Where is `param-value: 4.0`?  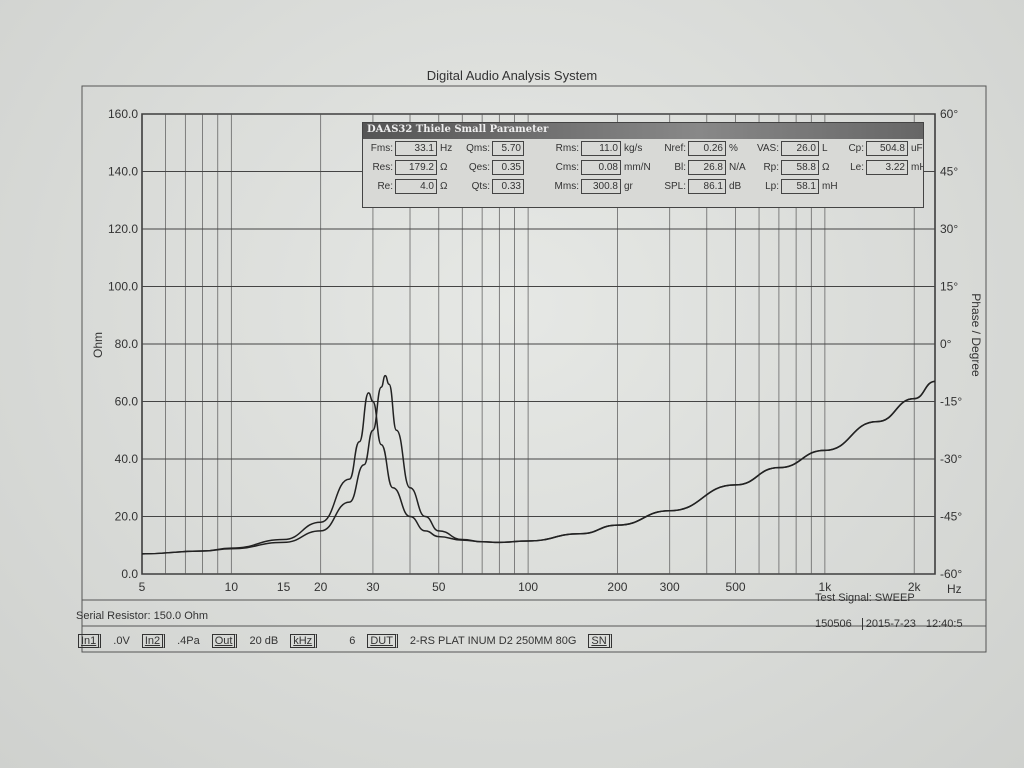 param-value: 4.0 is located at coordinates (416, 186).